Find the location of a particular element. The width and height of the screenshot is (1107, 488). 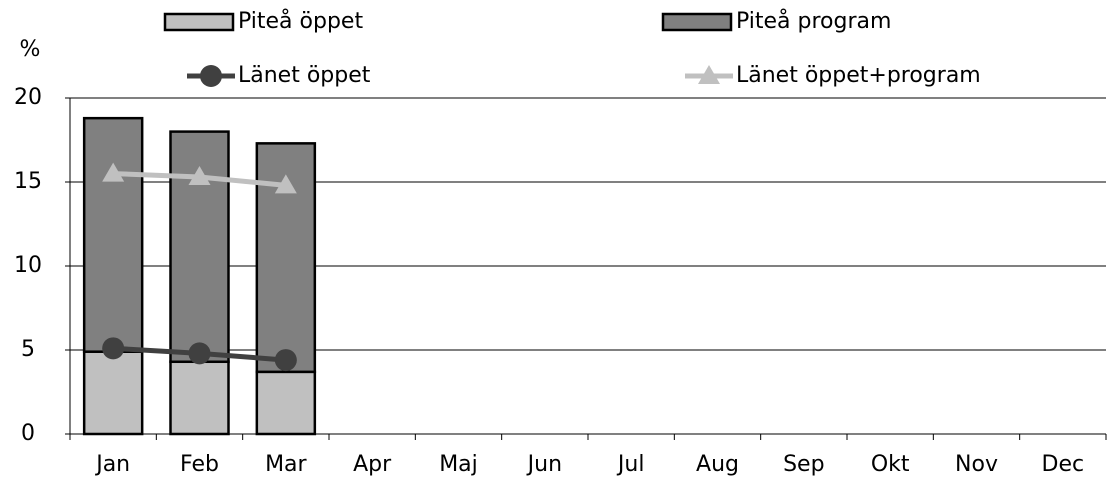

legend-label: Piteå program is located at coordinates (813, 21).